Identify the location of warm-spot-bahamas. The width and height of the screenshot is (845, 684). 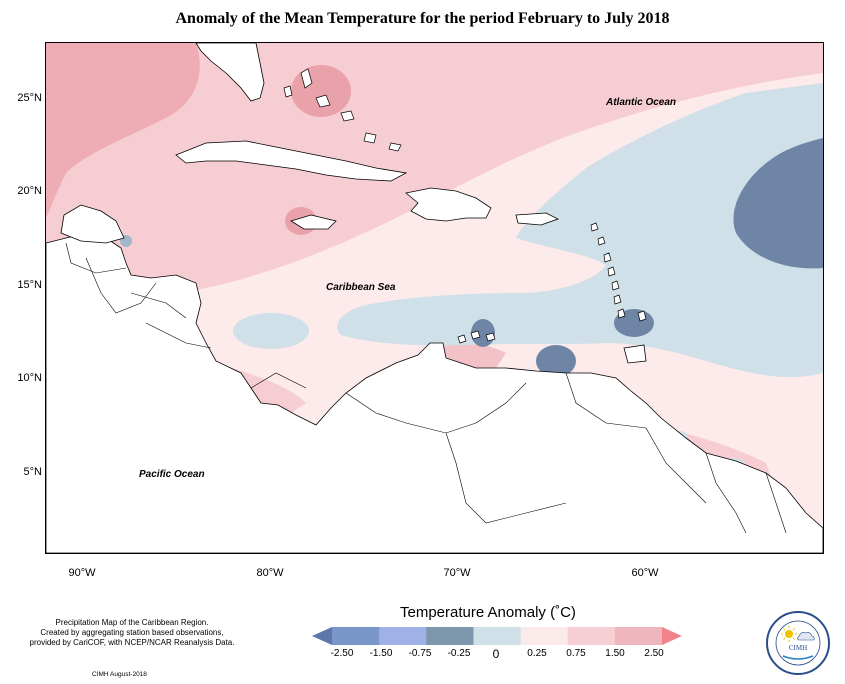
(321, 91).